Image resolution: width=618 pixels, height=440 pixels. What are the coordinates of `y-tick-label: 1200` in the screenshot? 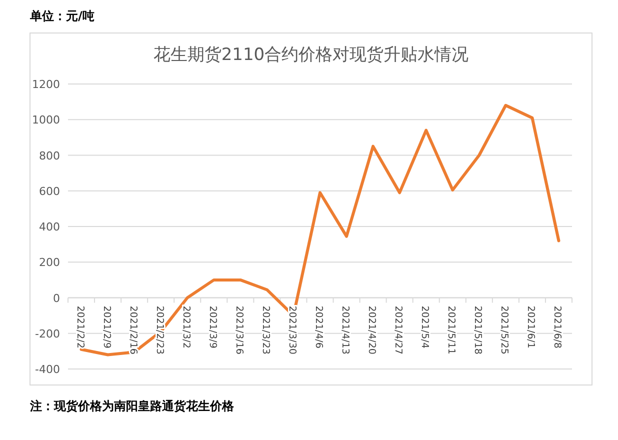 It's located at (46, 84).